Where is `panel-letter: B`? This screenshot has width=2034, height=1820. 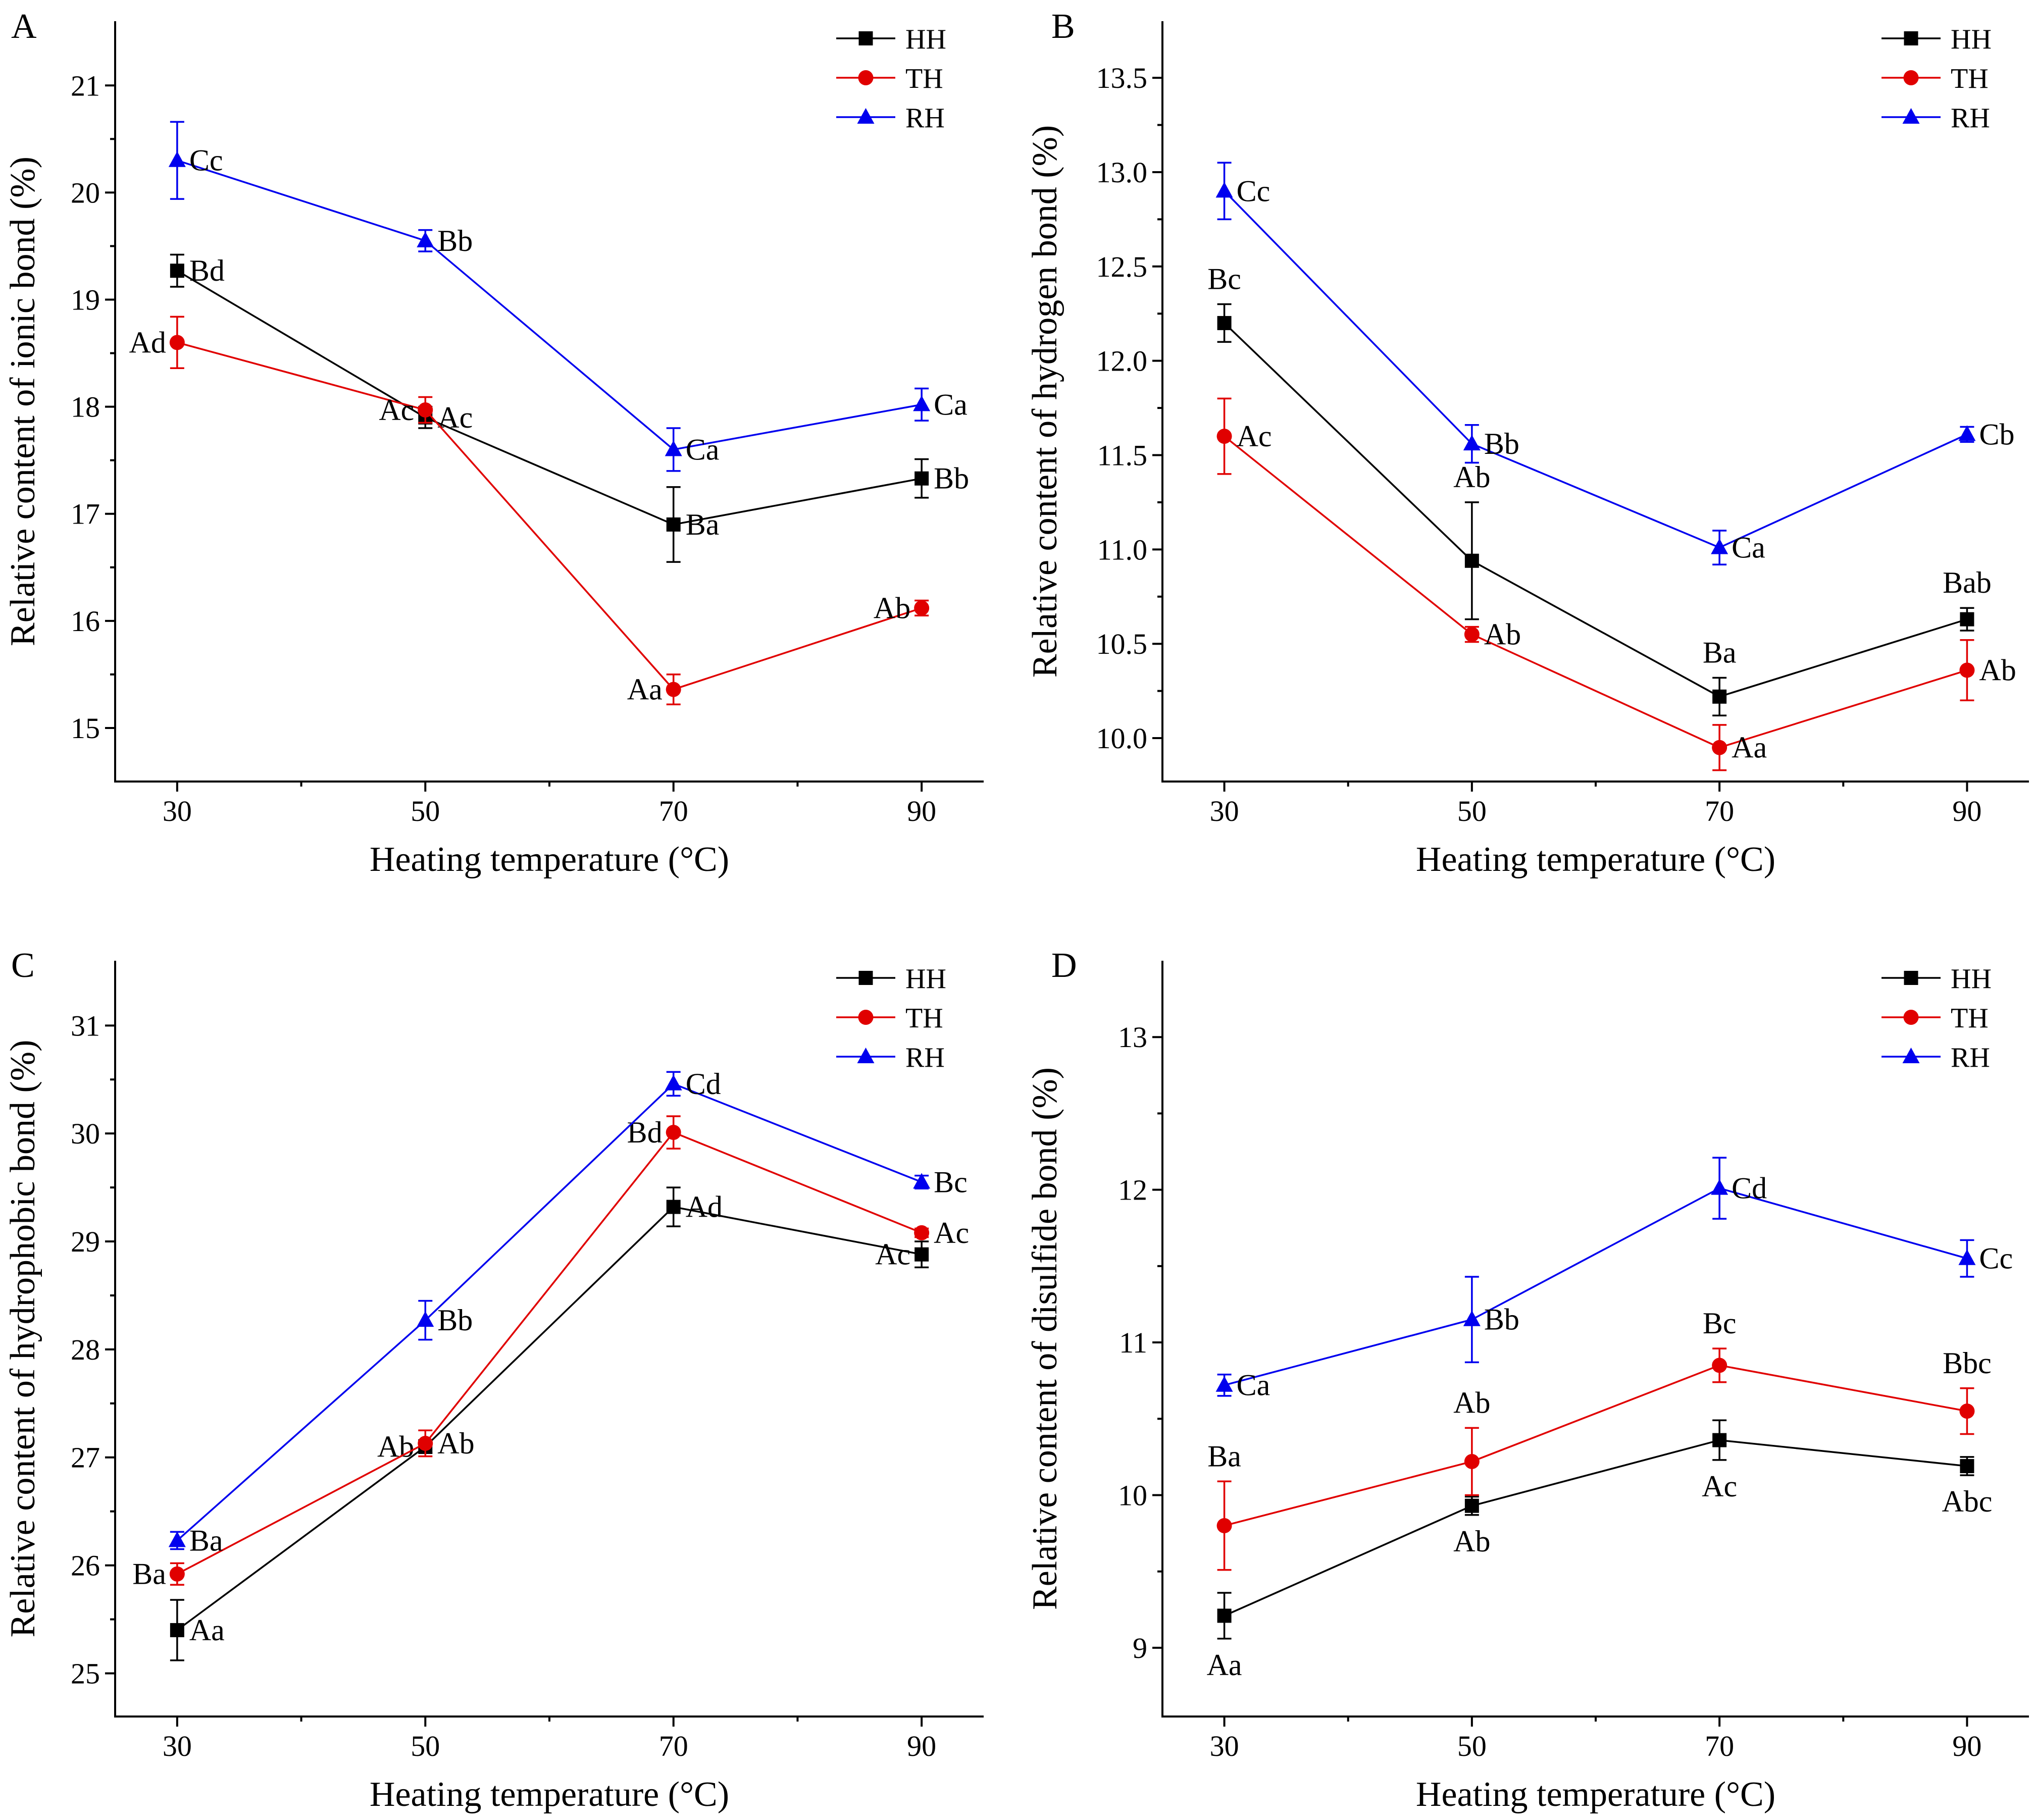
panel-letter: B is located at coordinates (1063, 27).